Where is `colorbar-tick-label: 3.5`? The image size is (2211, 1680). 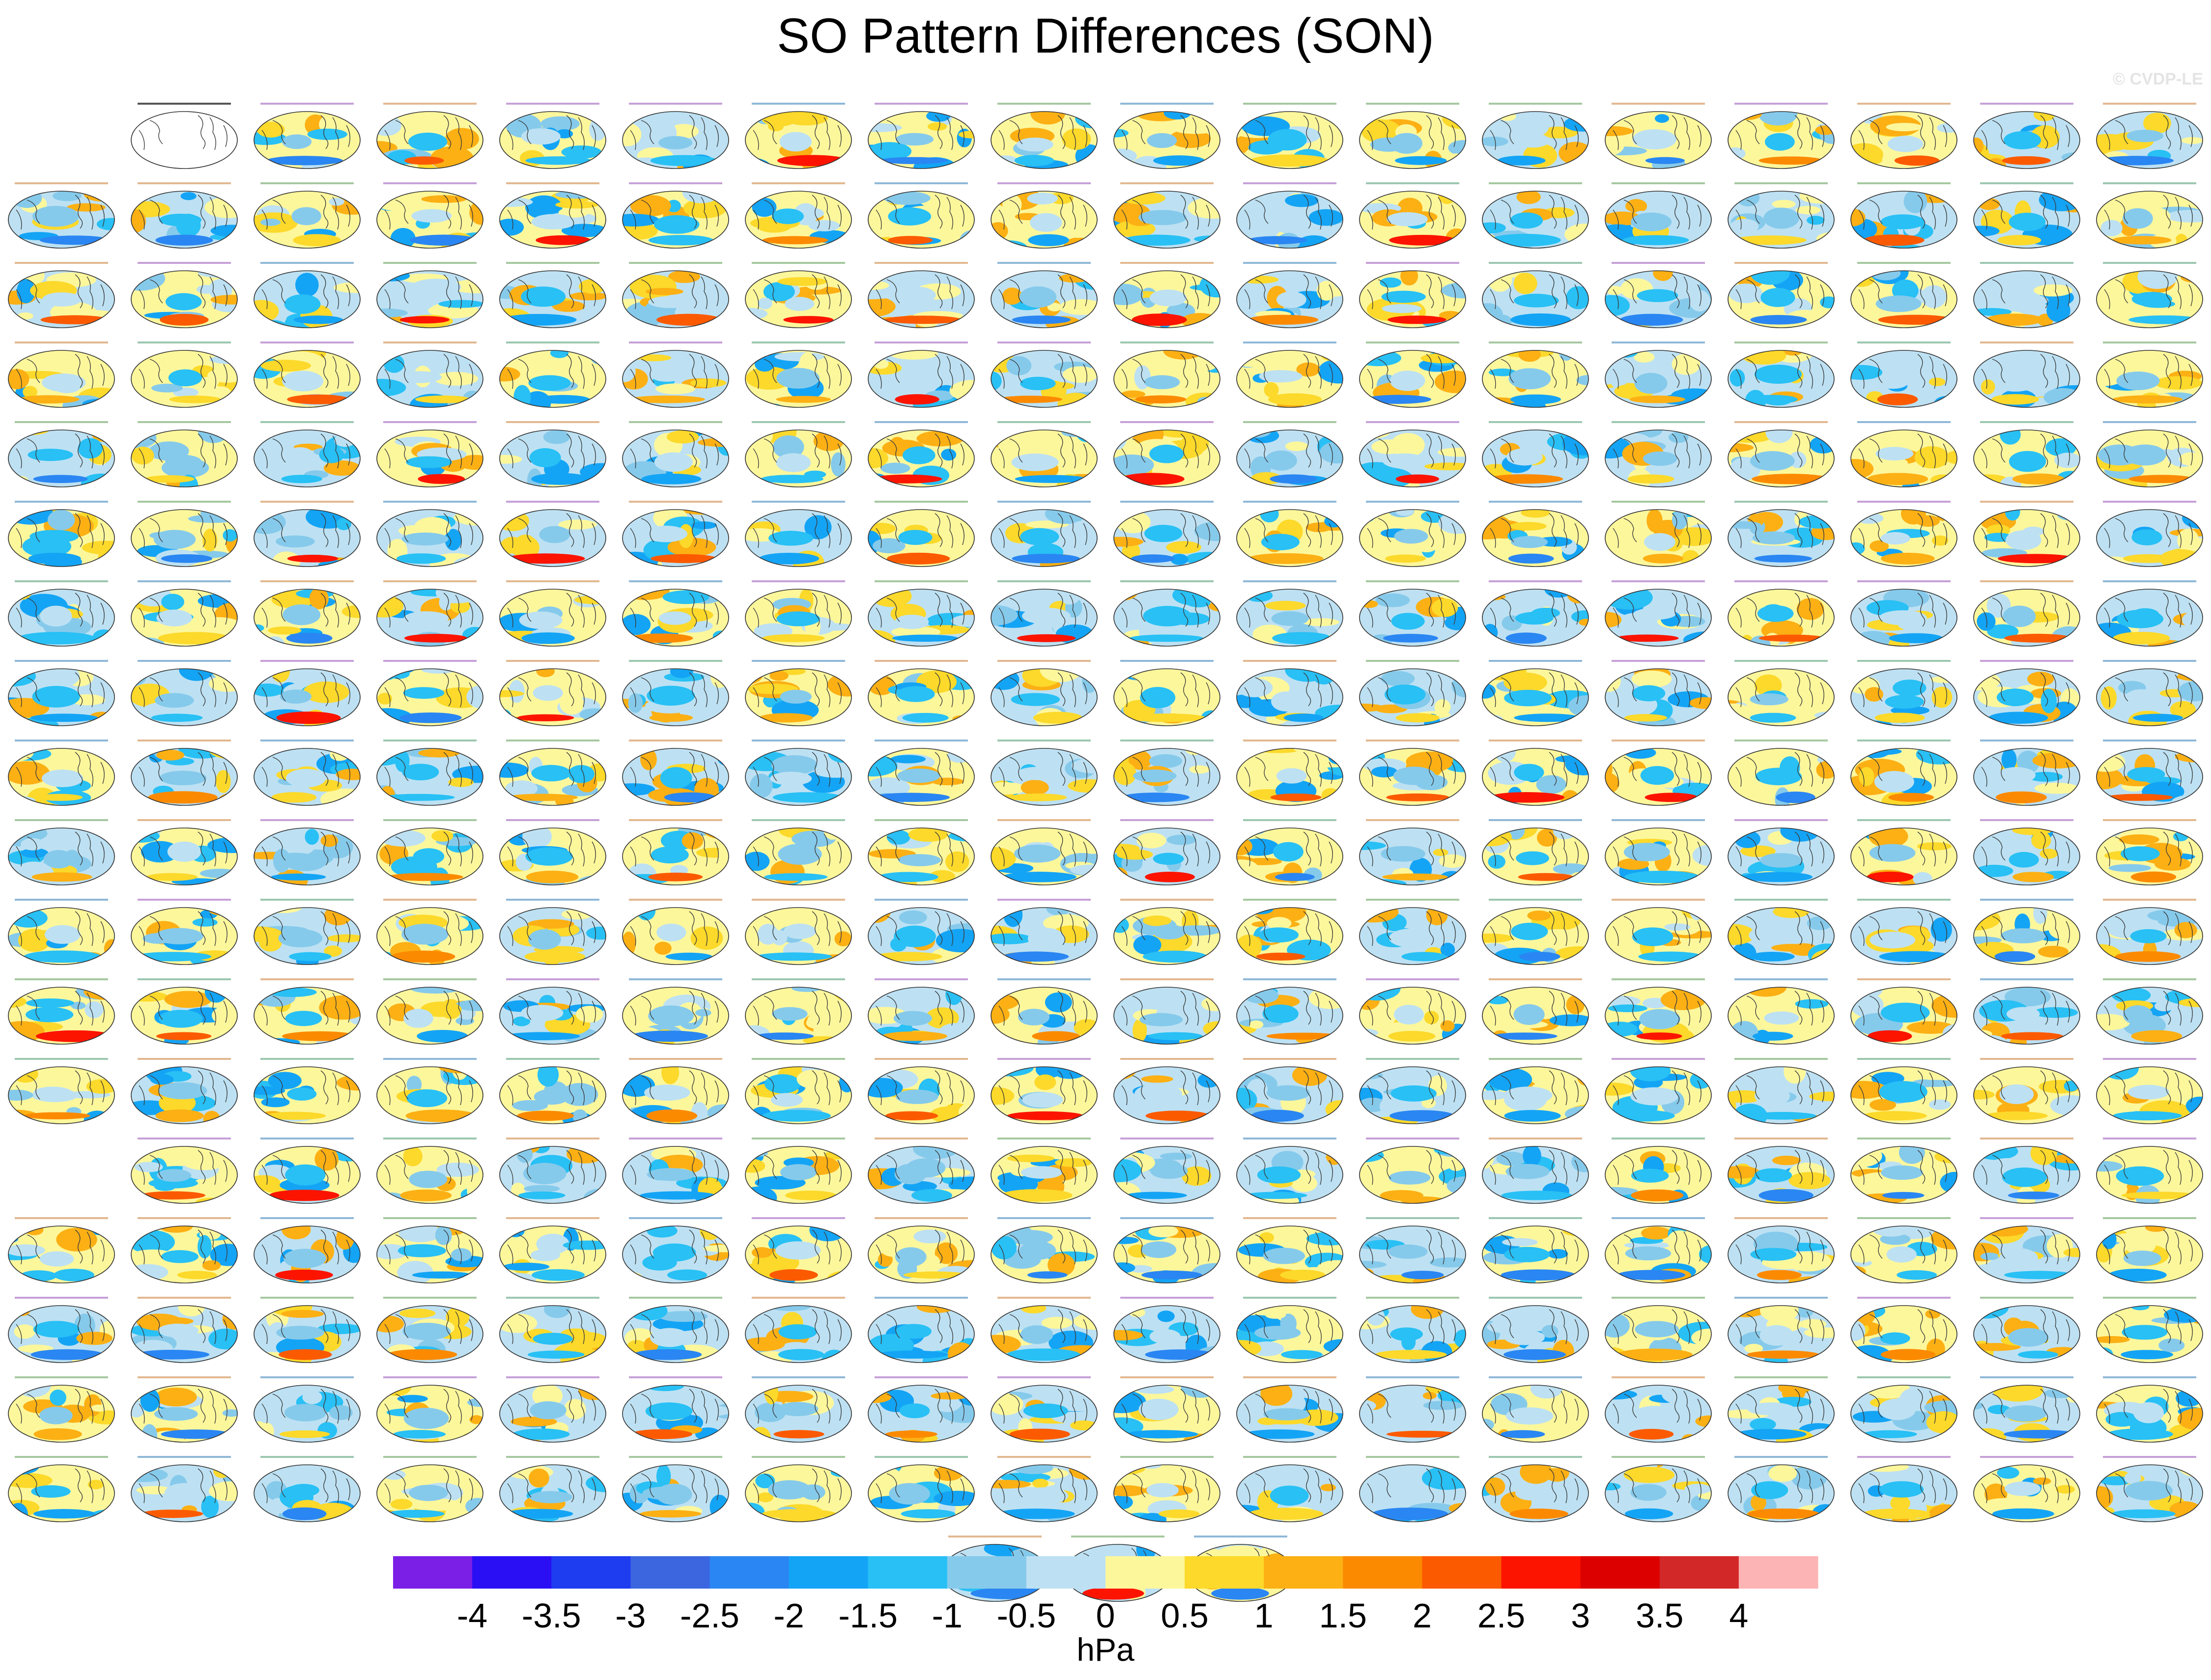
colorbar-tick-label: 3.5 is located at coordinates (1659, 1615).